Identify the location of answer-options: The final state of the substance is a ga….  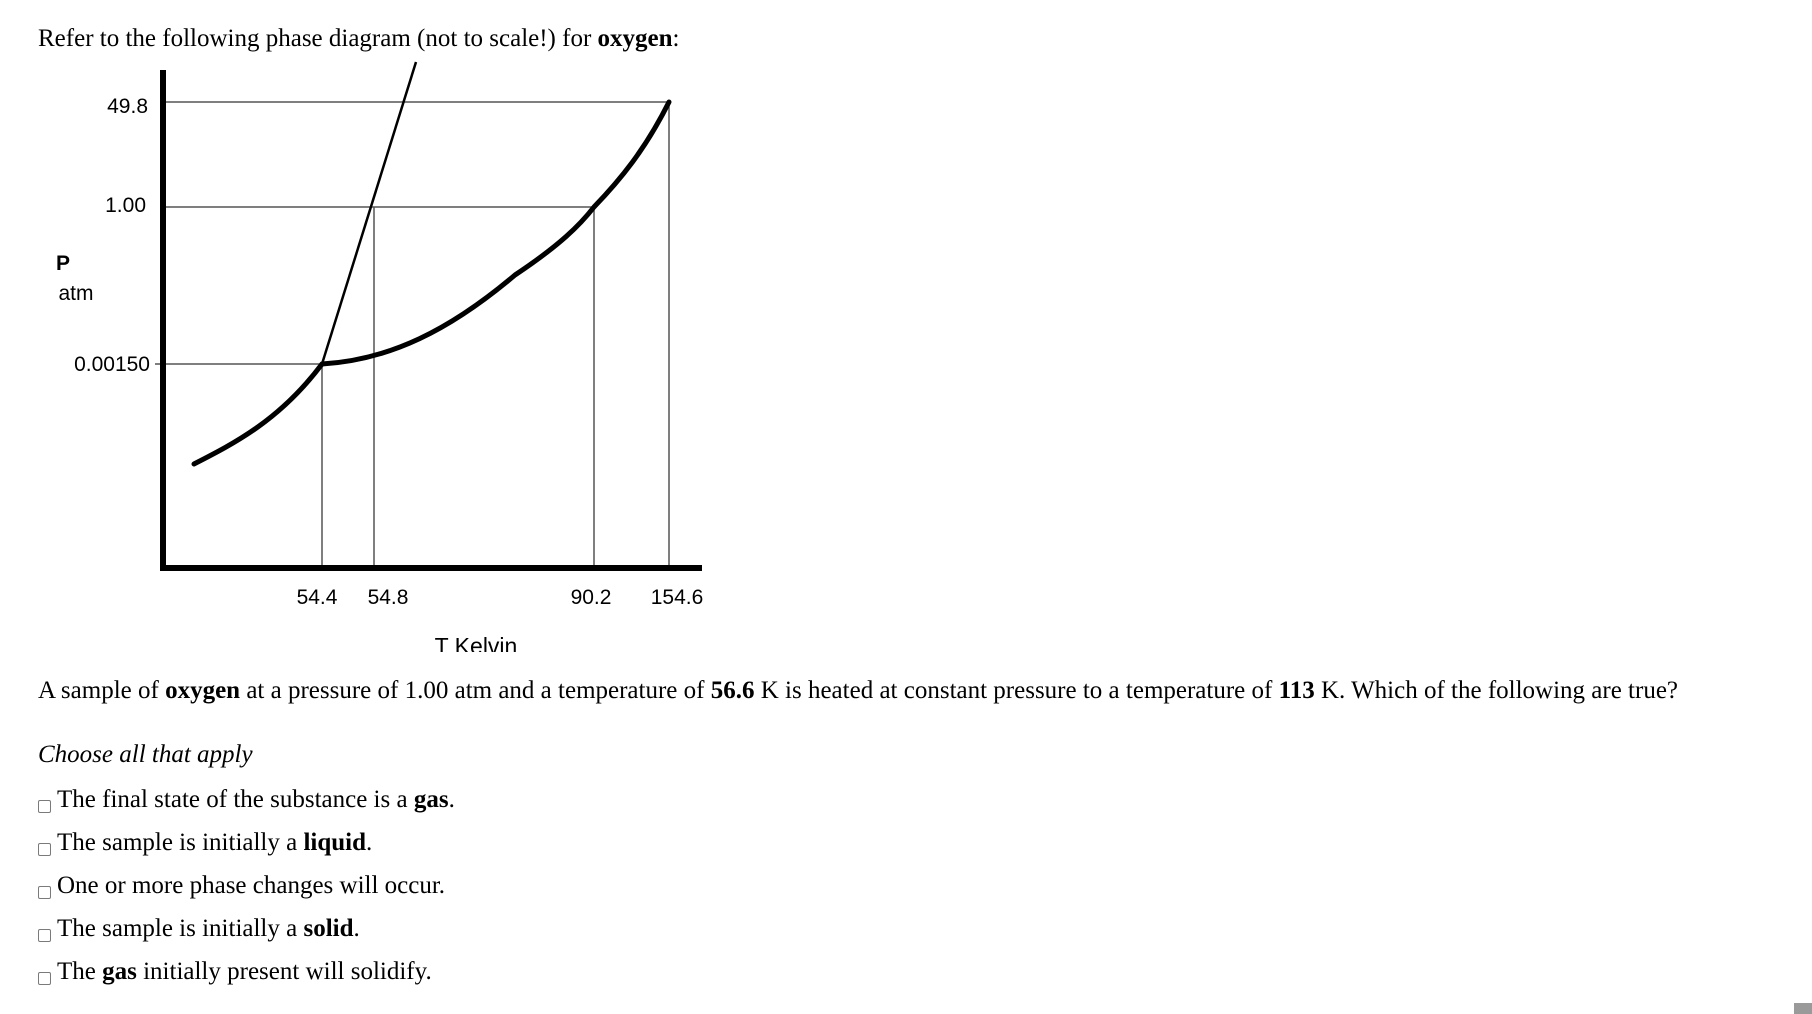
(246, 885).